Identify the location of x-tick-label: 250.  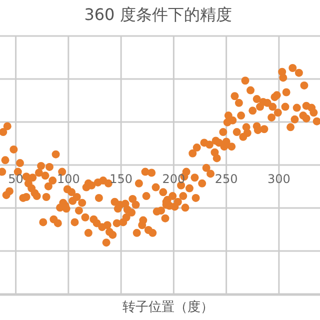
(226, 179).